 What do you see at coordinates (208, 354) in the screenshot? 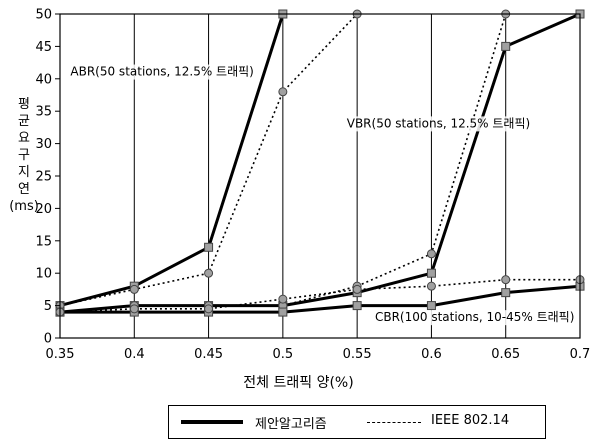
I see `x-tick-label: 0.45` at bounding box center [208, 354].